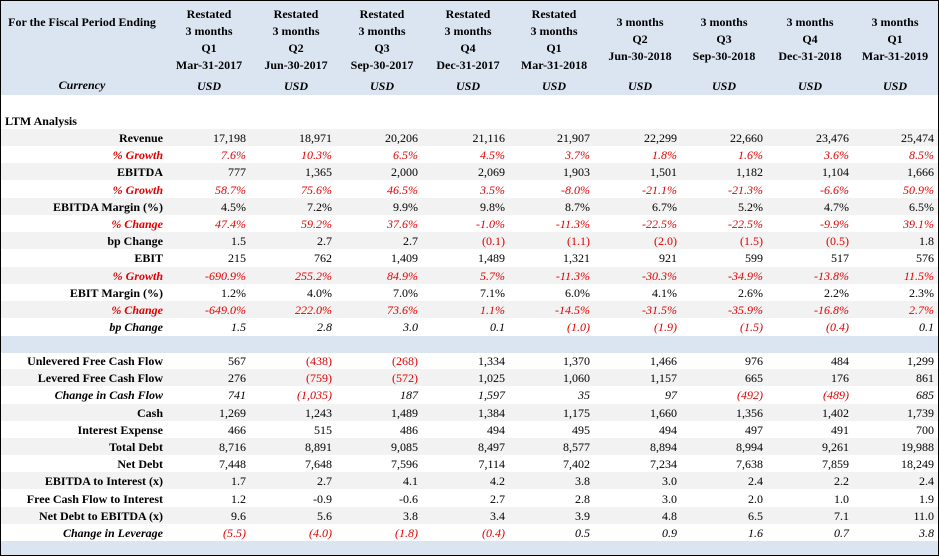  Describe the element at coordinates (404, 172) in the screenshot. I see `table-cell: 2,000` at that location.